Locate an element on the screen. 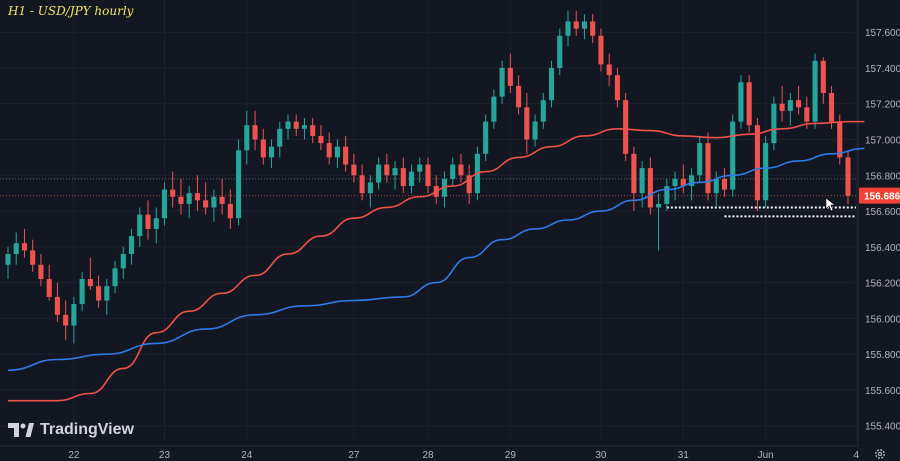  price-tick-label: 156.600 is located at coordinates (882, 212).